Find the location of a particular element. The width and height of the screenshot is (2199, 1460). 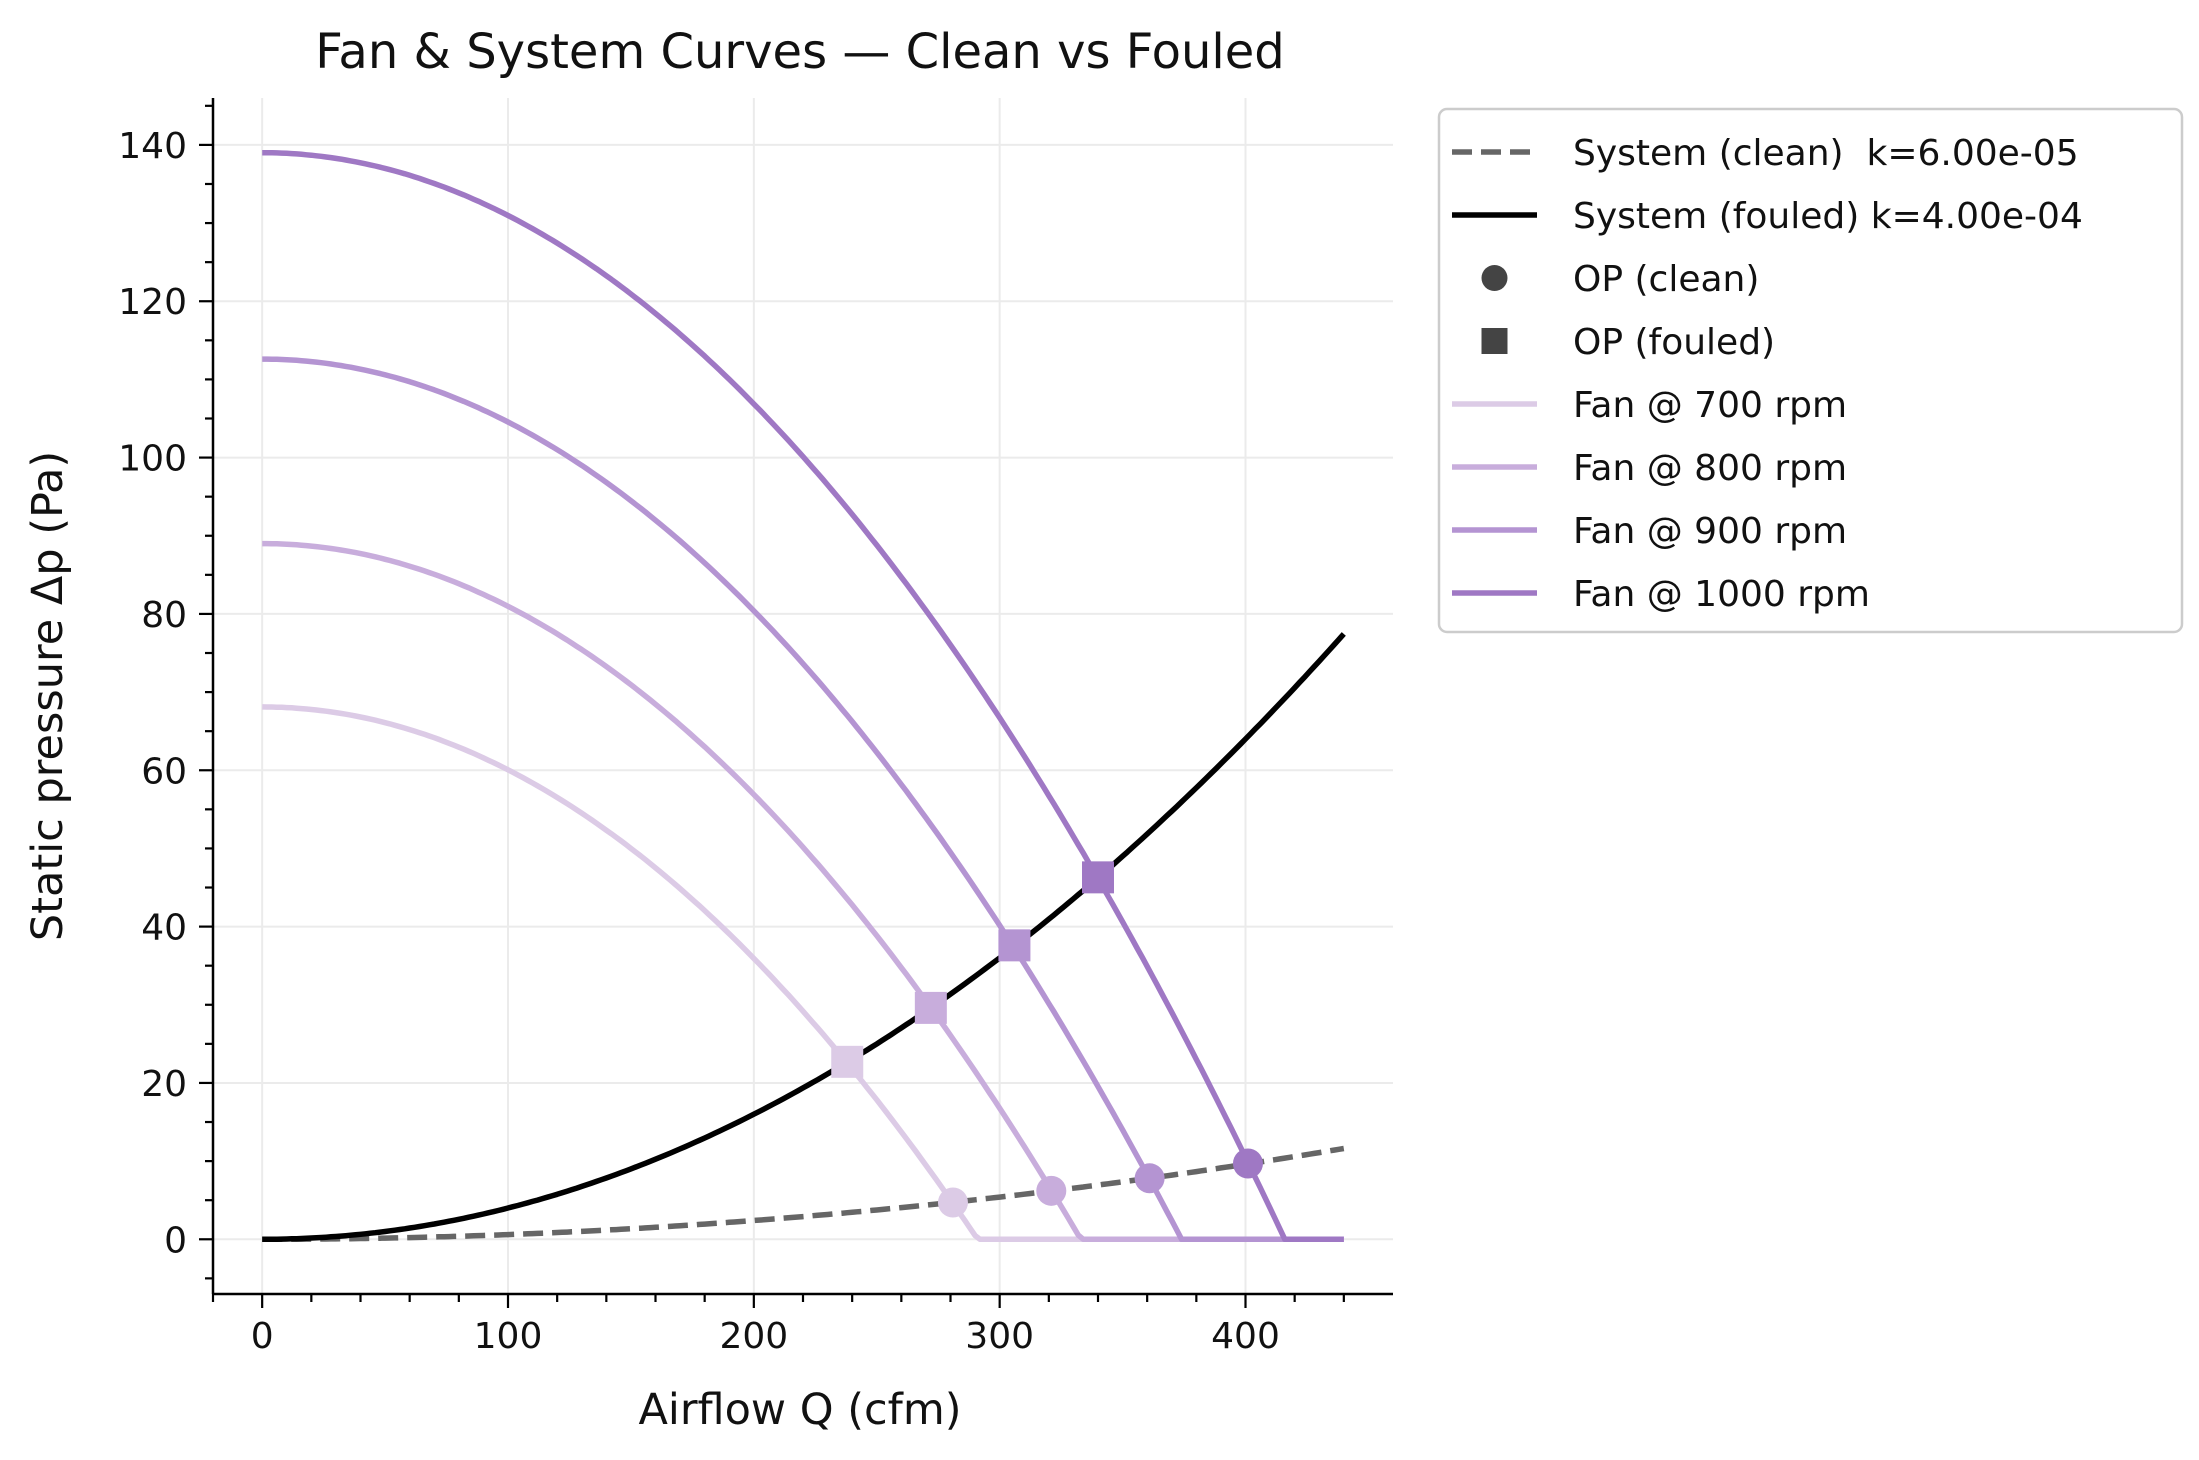

y-axis-label: Static pressure Δp (Pa) is located at coordinates (48, 696).